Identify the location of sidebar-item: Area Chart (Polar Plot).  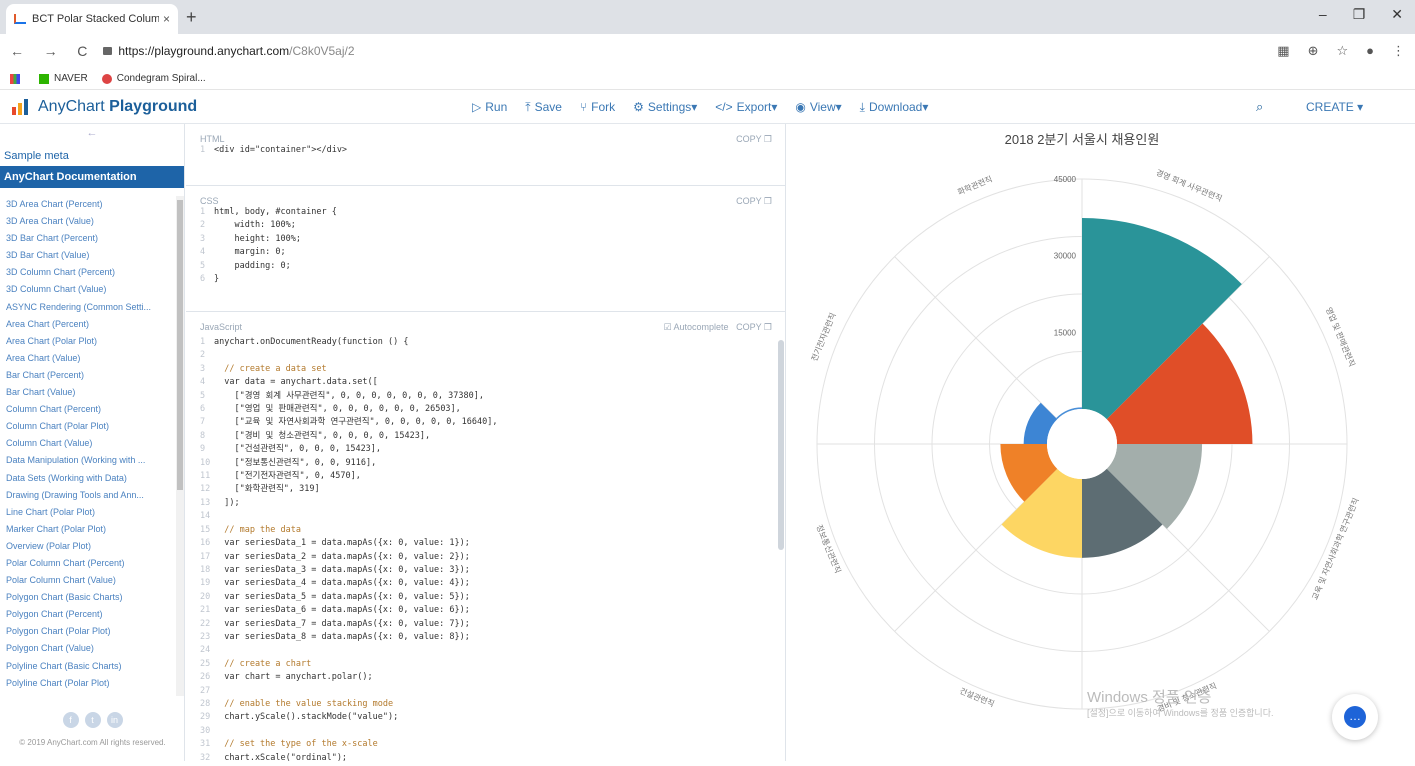
(52, 340).